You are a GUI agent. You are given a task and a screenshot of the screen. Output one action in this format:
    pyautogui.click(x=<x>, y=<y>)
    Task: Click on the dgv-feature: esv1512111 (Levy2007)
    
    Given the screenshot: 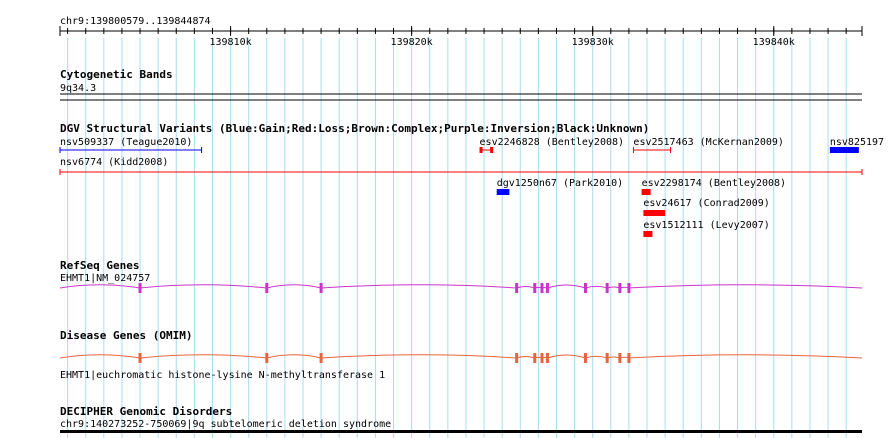 What is the action you would take?
    pyautogui.click(x=706, y=228)
    